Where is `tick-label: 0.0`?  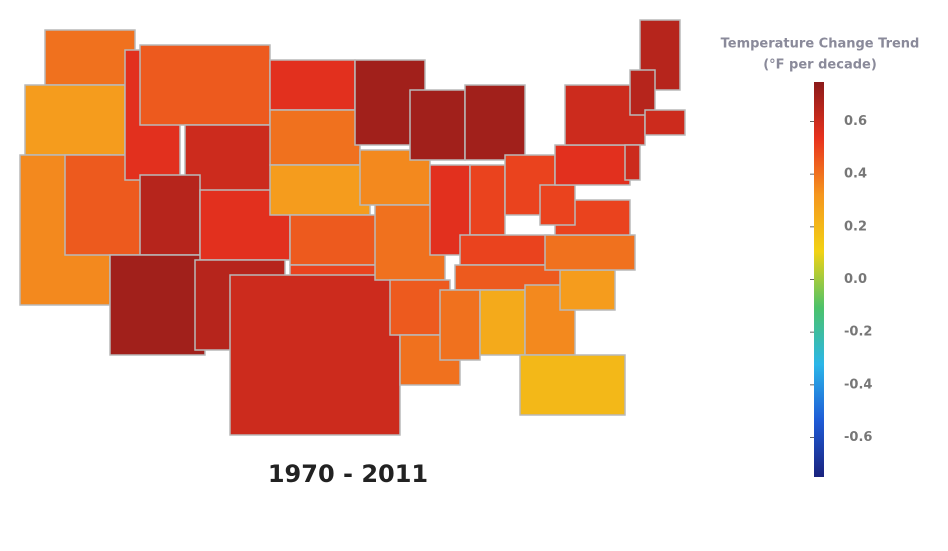
tick-label: 0.0 is located at coordinates (855, 279).